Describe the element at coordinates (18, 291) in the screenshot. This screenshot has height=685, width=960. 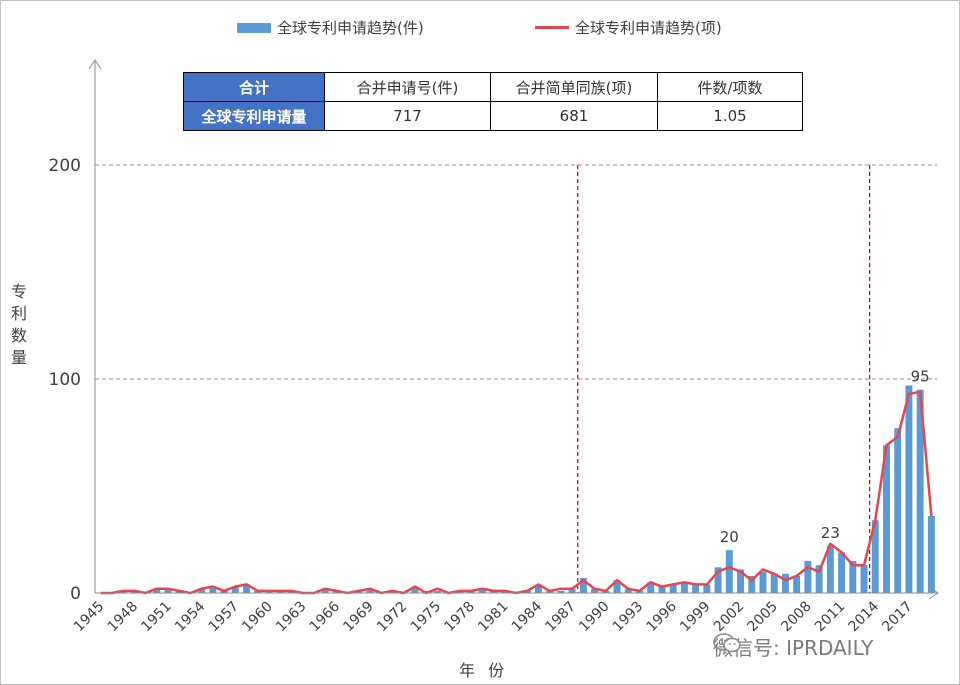
I see `y-axis-label-char: 专` at that location.